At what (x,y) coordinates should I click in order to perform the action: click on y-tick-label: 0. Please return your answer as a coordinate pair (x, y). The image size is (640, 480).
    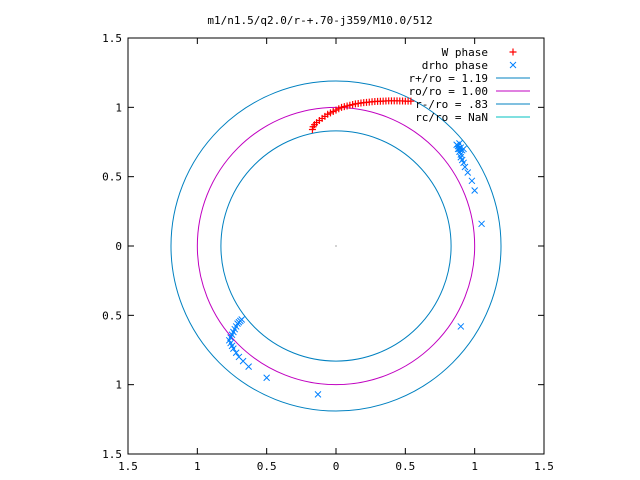
    Looking at the image, I should click on (118, 246).